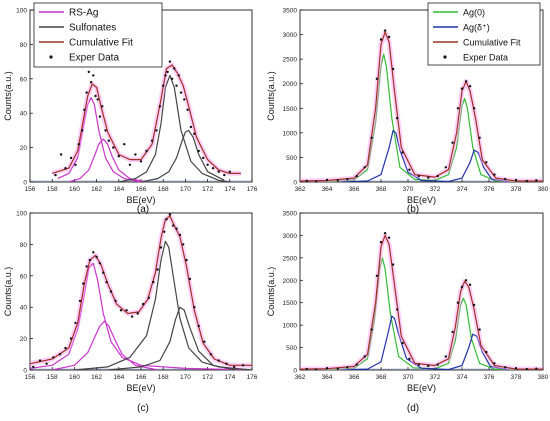 This screenshot has height=421, width=550. Describe the element at coordinates (252, 377) in the screenshot. I see `x-tick-label: 176` at that location.